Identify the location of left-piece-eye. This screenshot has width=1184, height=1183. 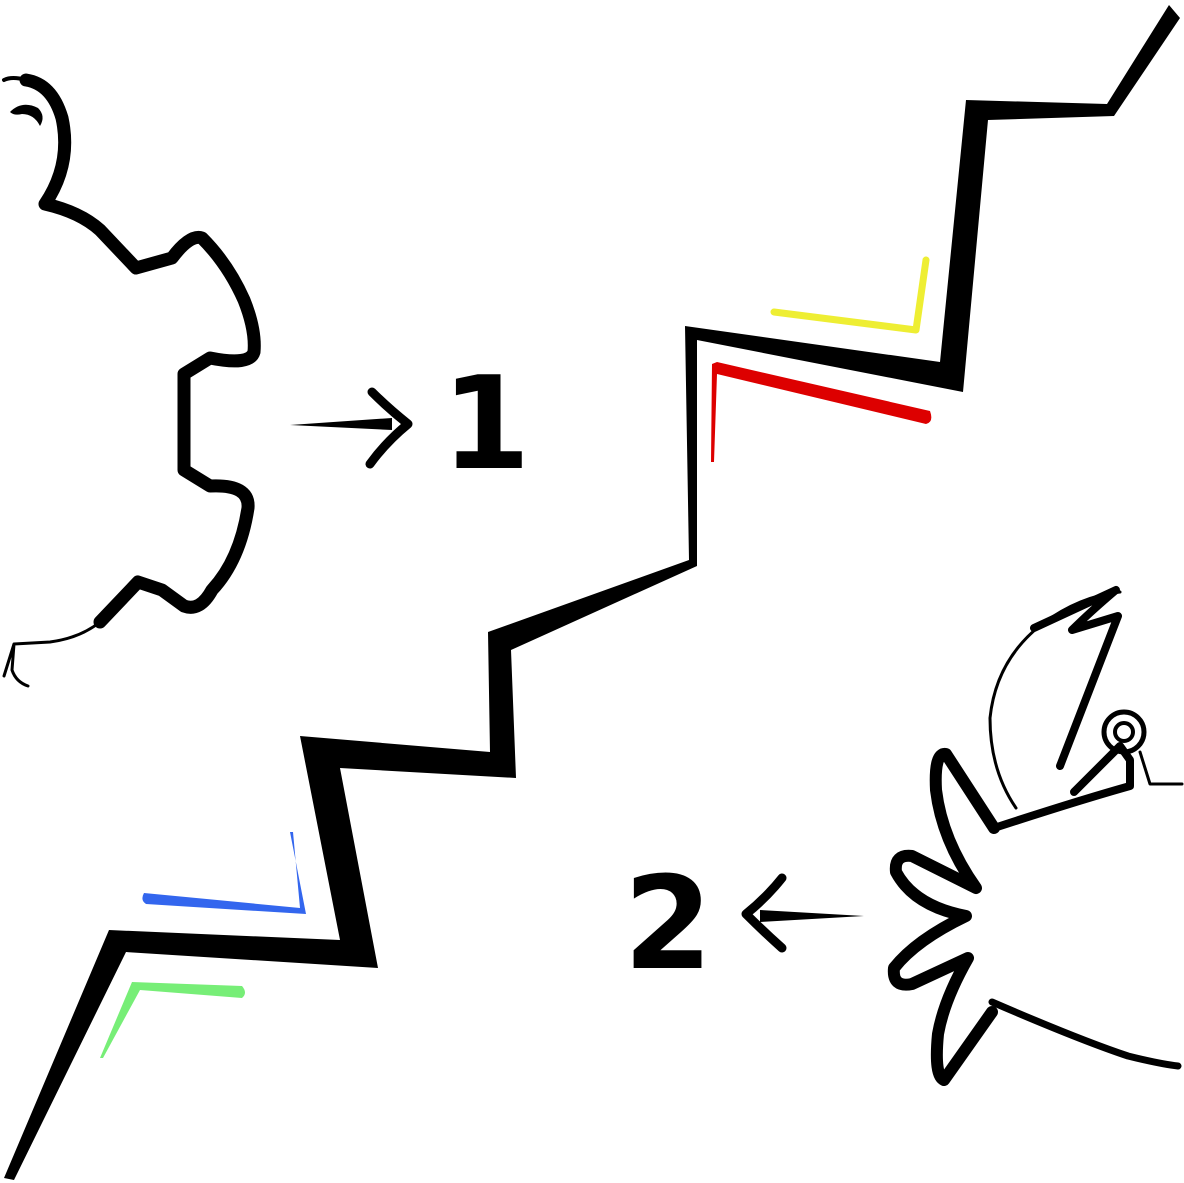
(26, 115).